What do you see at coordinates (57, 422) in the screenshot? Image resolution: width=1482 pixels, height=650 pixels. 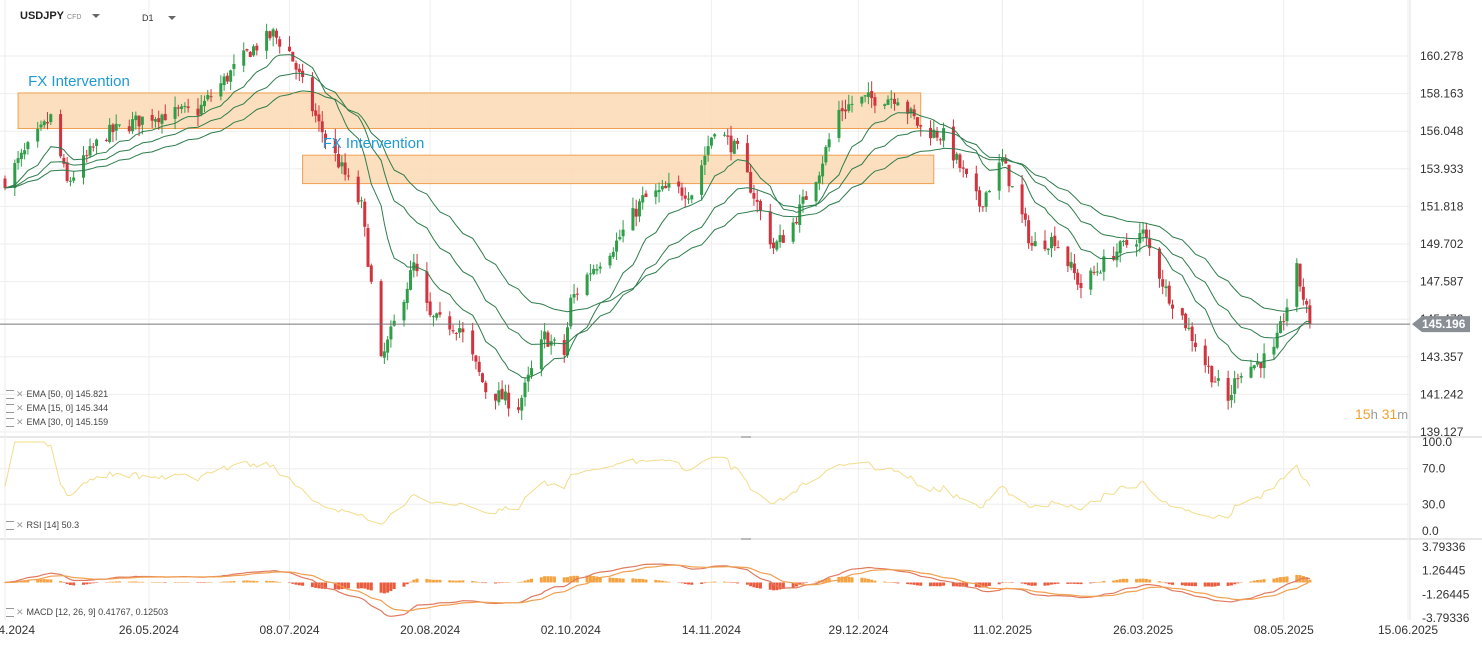 I see `ema30-legend: ✕ EMA [30, 0] 145.159` at bounding box center [57, 422].